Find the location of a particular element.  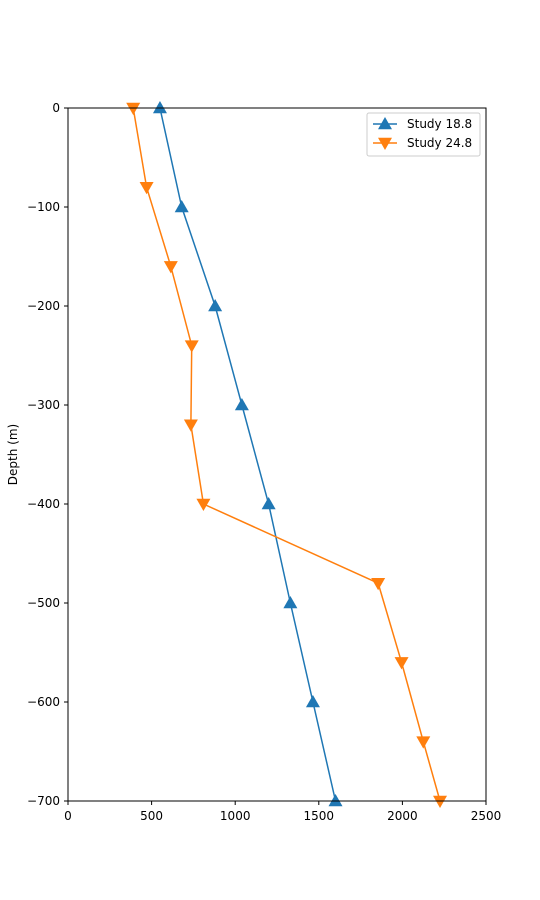

x-tick-label: 0 is located at coordinates (68, 816).